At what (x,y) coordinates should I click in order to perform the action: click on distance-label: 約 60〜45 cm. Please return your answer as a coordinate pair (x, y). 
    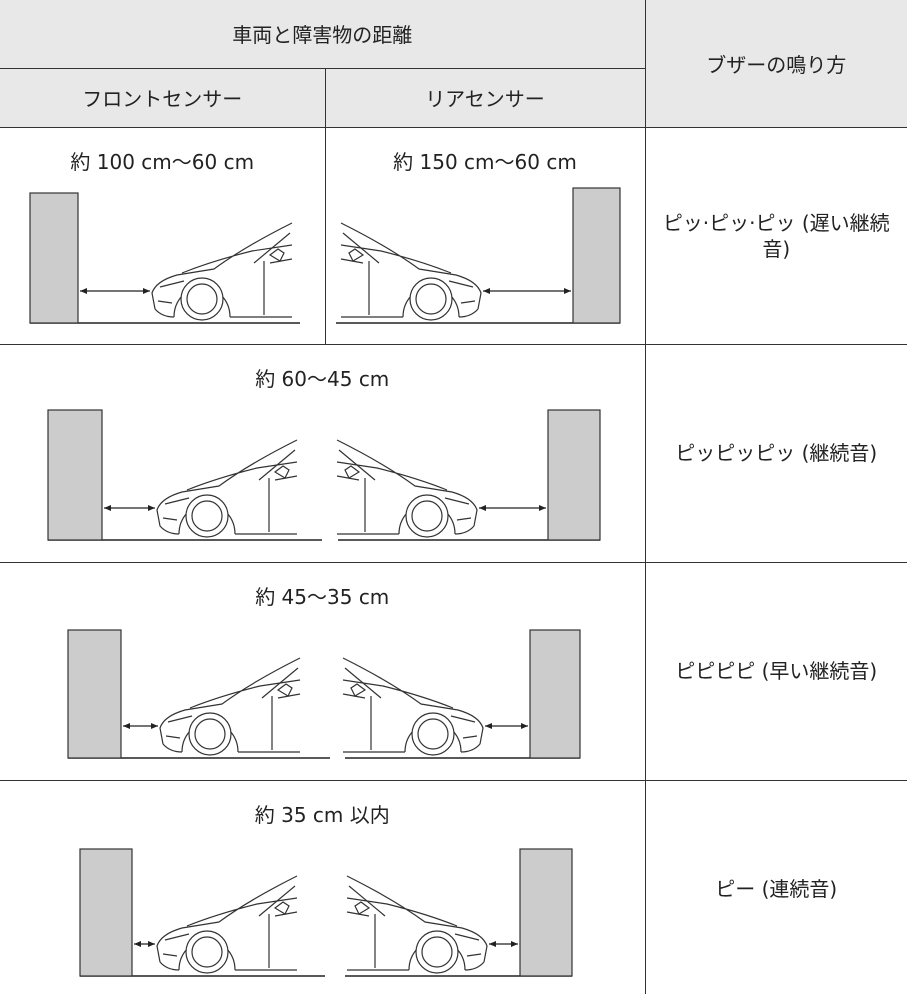
    Looking at the image, I should click on (322, 378).